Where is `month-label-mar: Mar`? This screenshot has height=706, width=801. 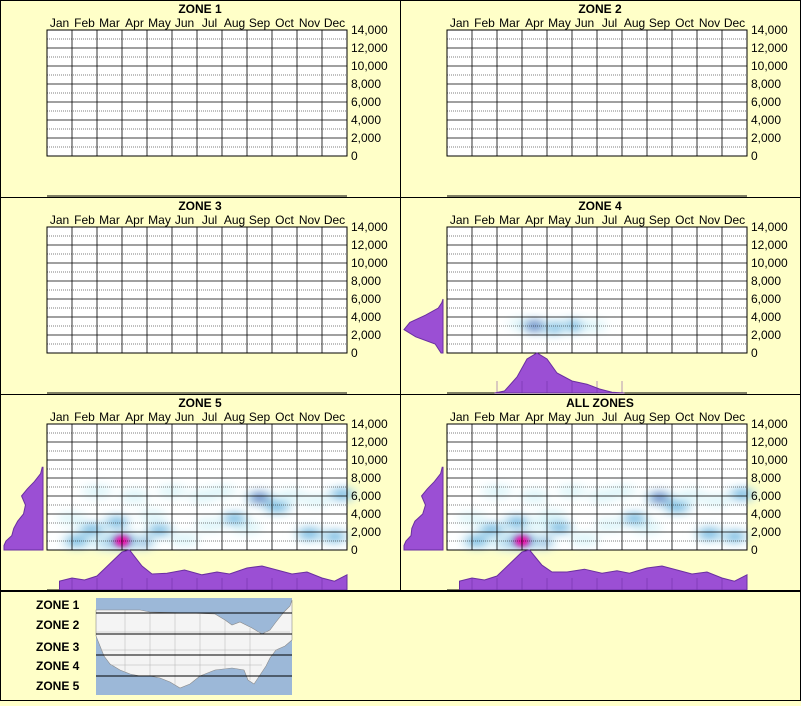 month-label-mar: Mar is located at coordinates (509, 417).